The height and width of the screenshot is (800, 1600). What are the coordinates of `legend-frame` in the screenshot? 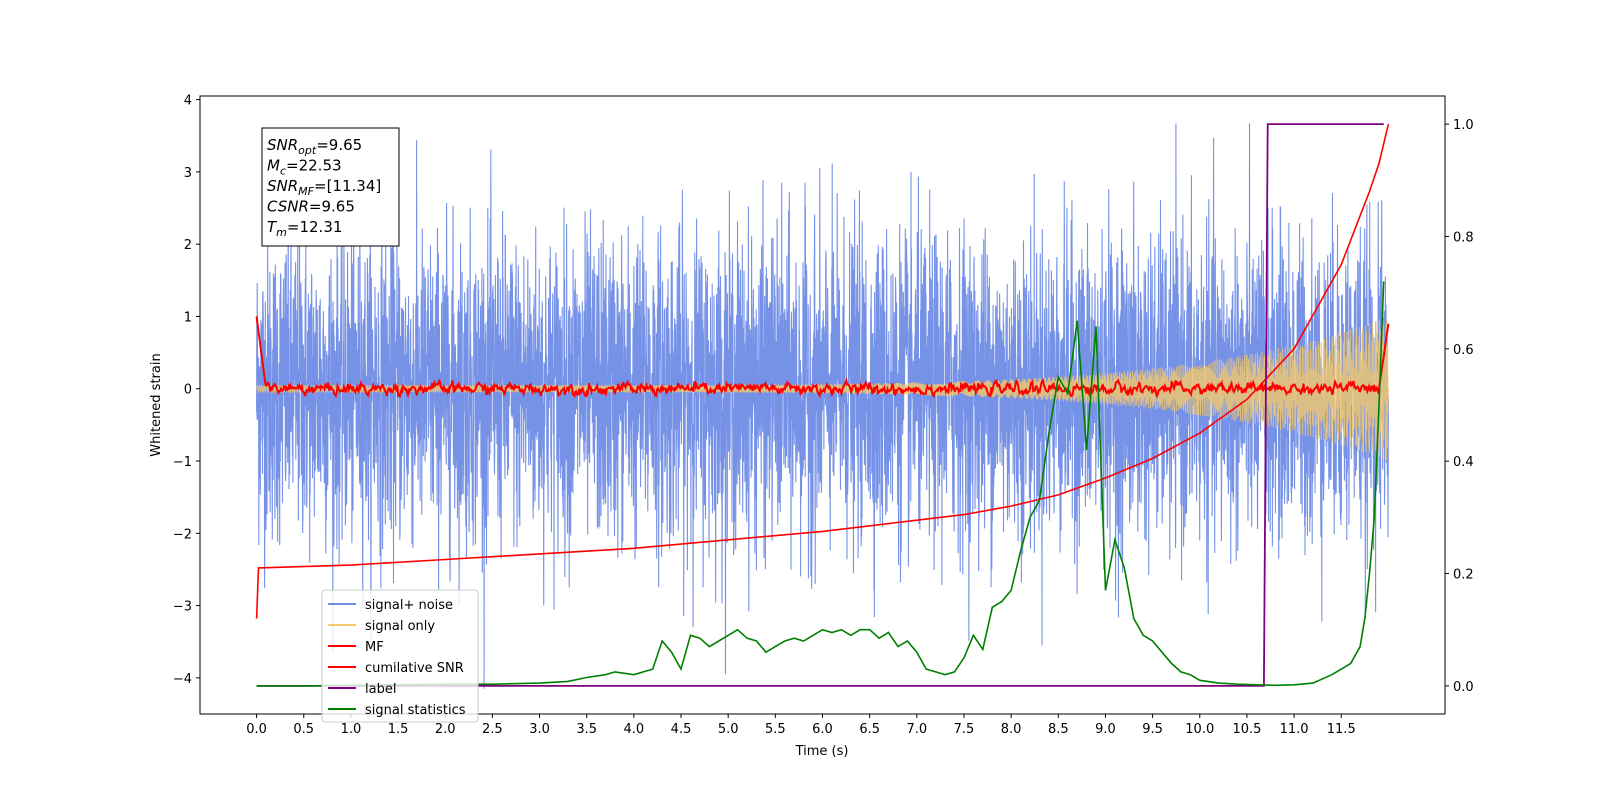 It's located at (400, 656).